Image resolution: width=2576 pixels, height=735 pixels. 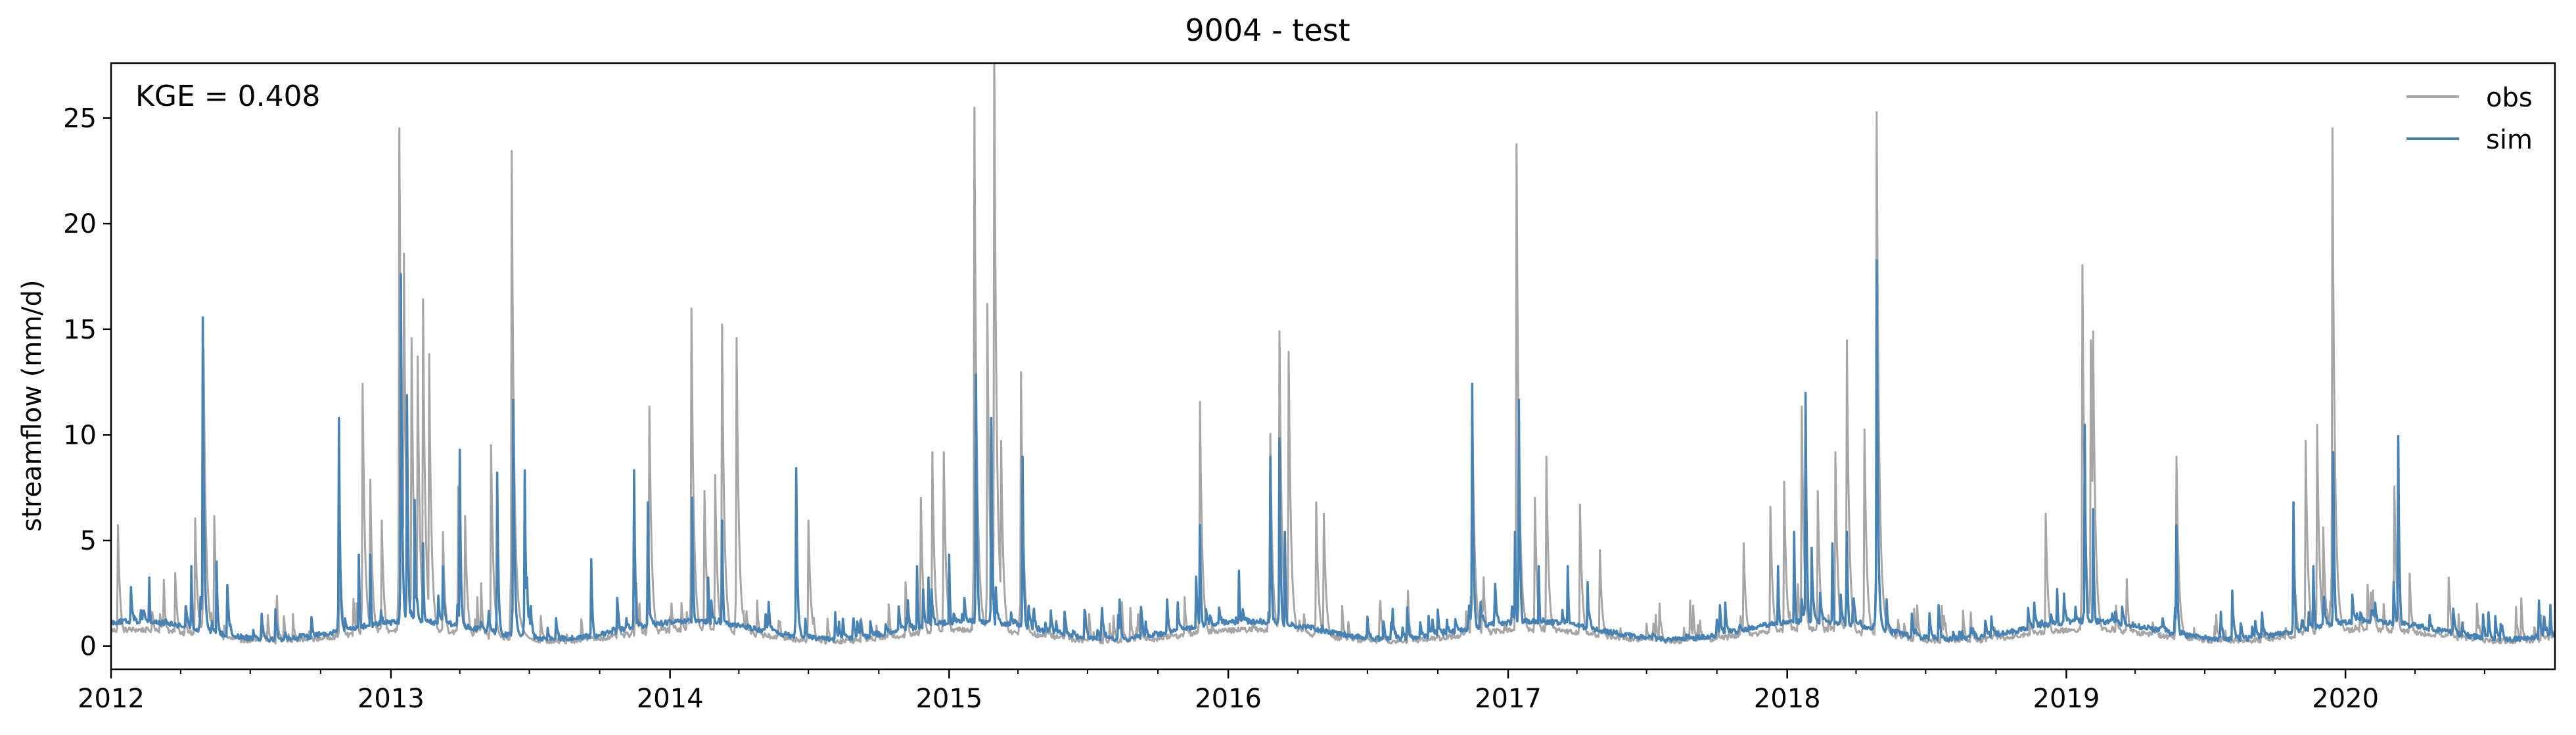 I want to click on x-tick-label: 2016, so click(x=1228, y=699).